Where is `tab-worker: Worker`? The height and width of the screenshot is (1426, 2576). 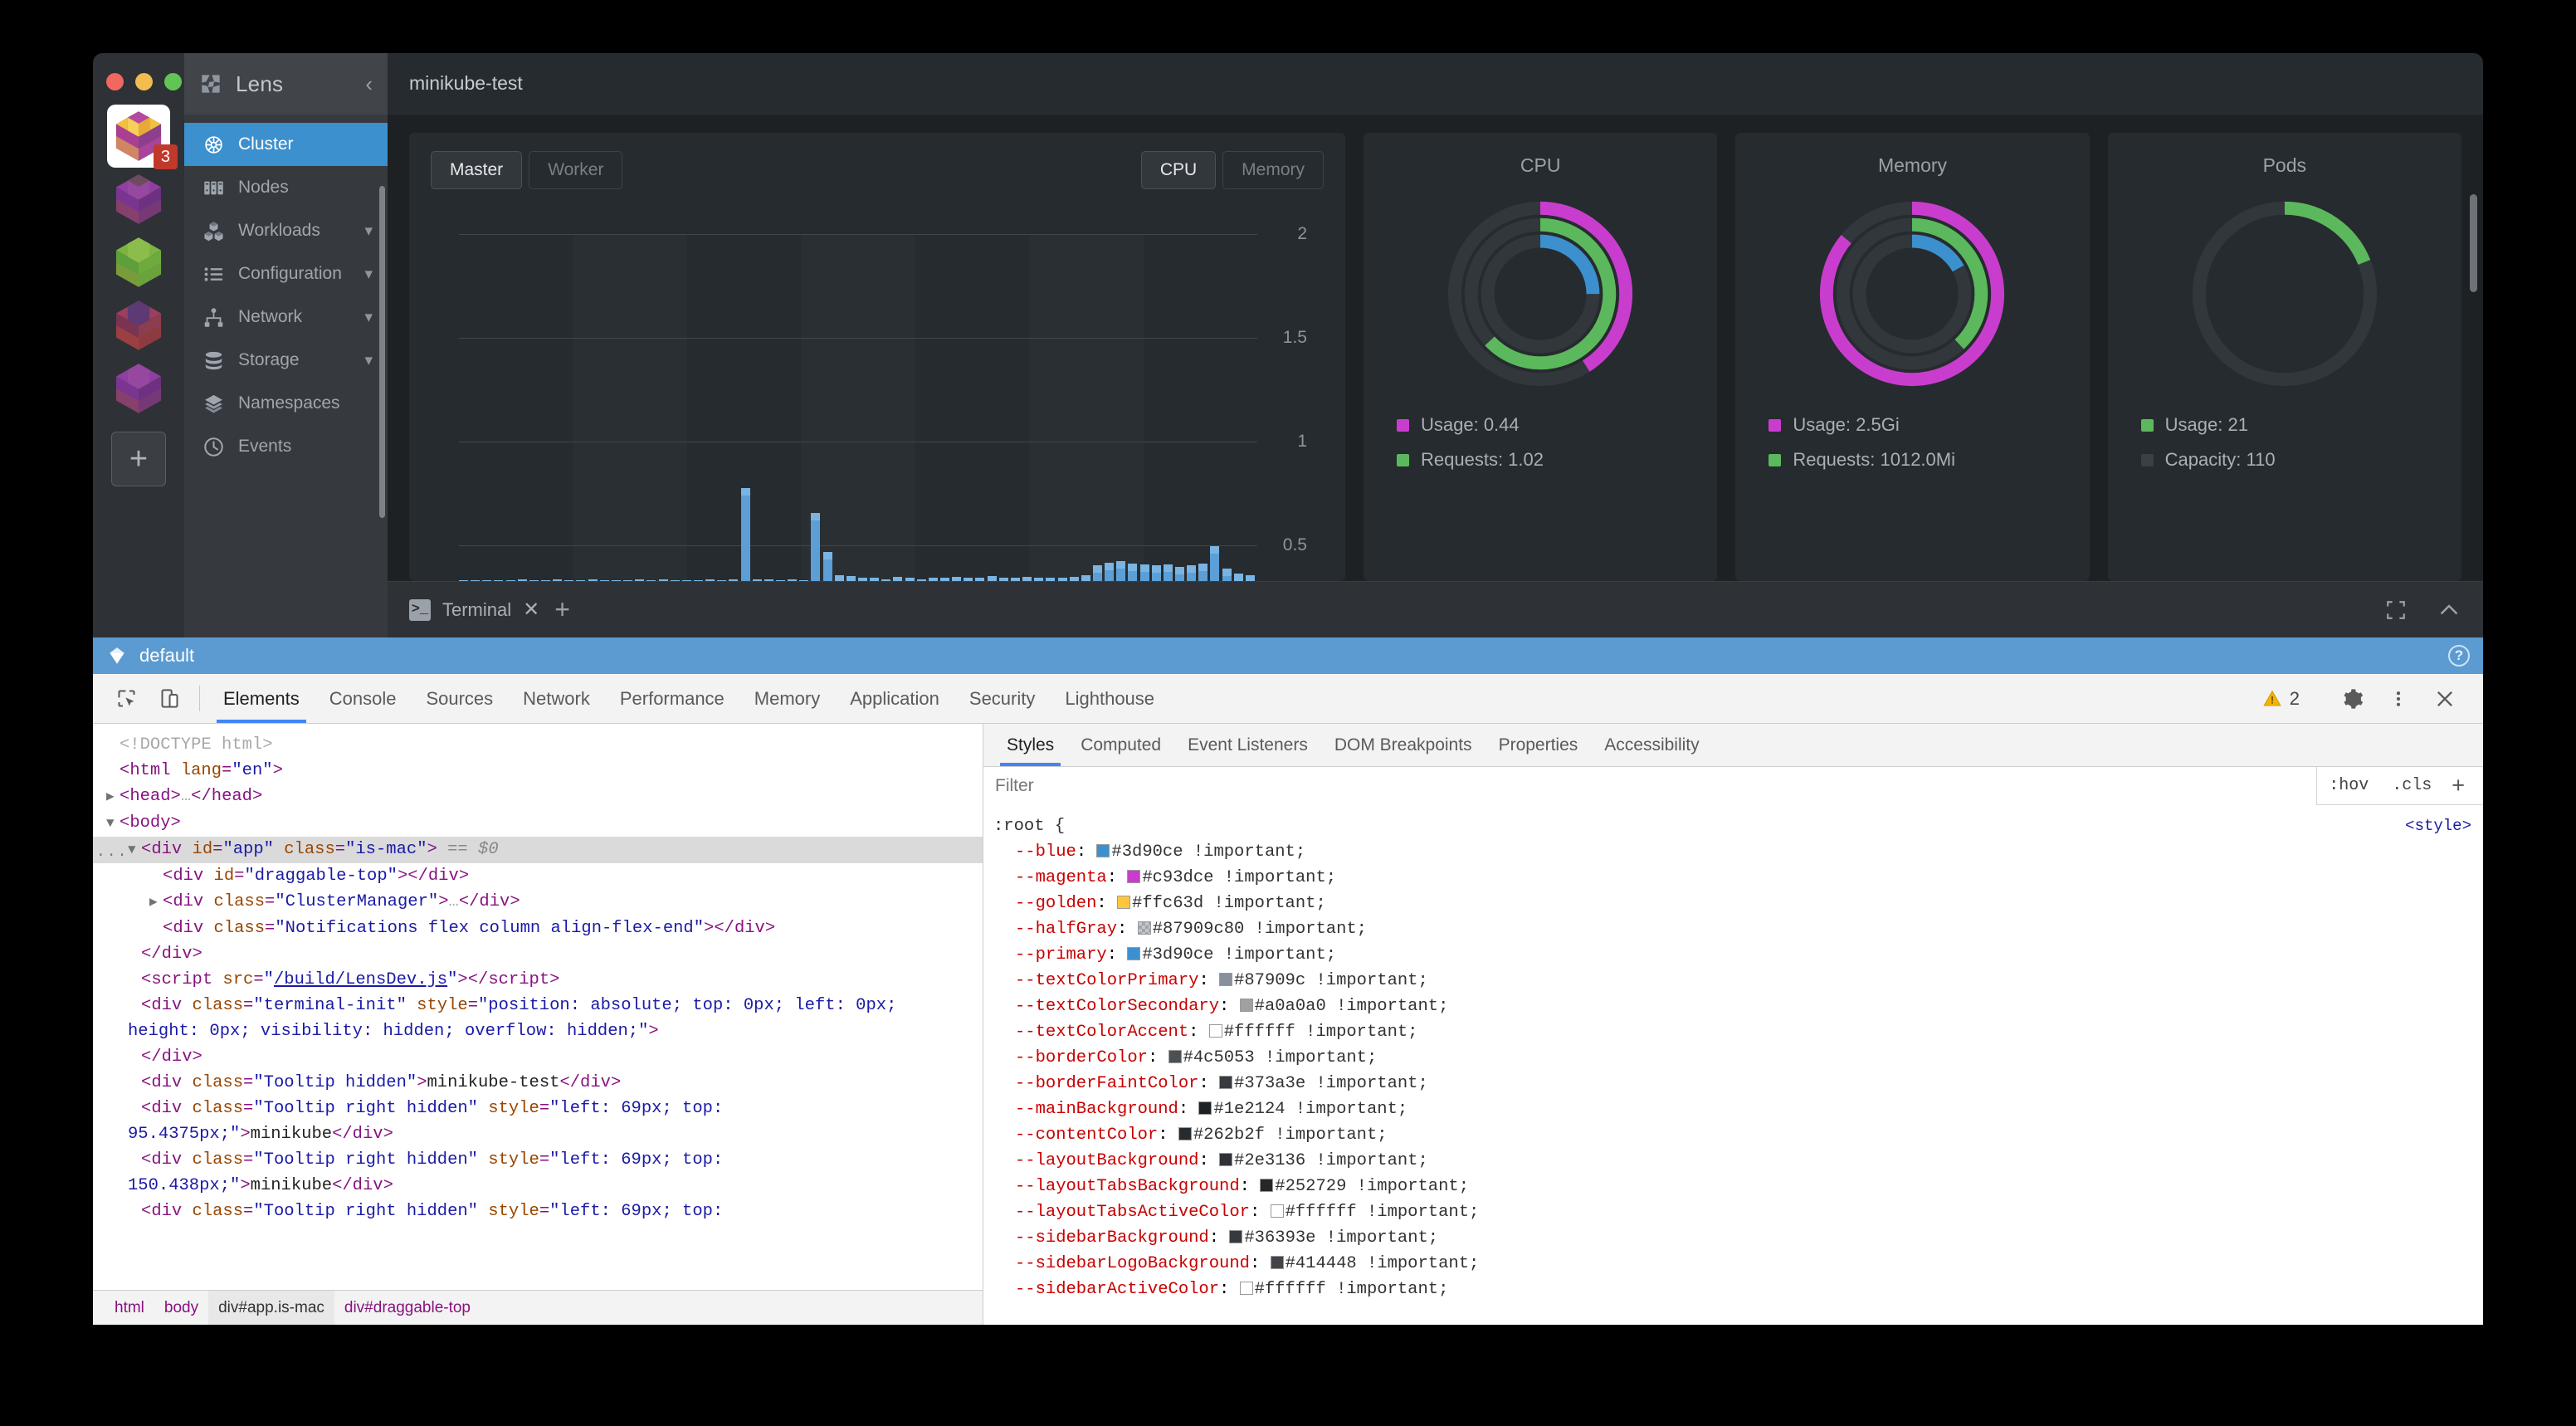
tab-worker: Worker is located at coordinates (576, 170).